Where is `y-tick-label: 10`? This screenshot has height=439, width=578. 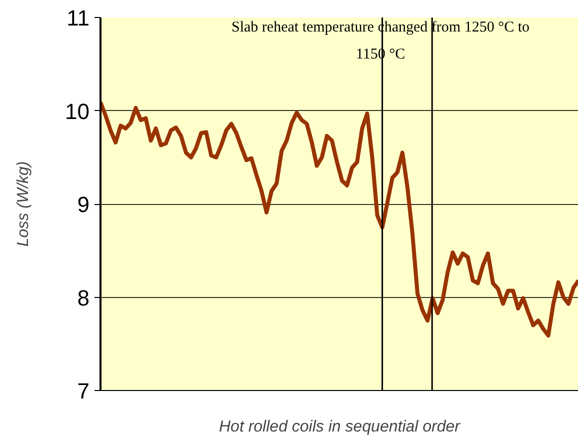 y-tick-label: 10 is located at coordinates (77, 111).